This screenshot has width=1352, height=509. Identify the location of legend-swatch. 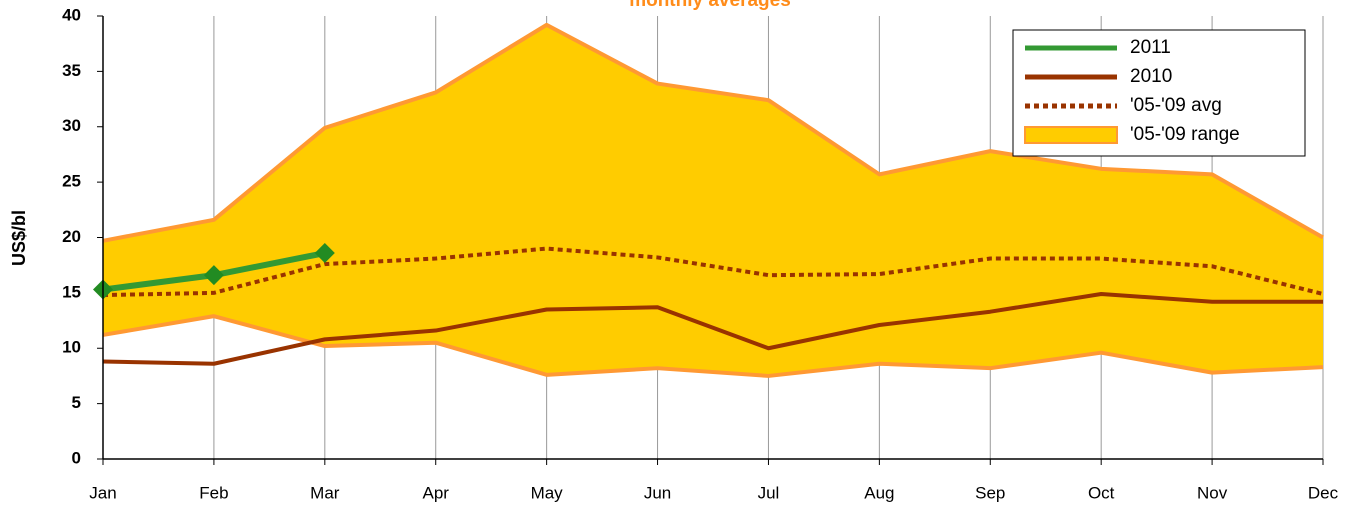
(1071, 135).